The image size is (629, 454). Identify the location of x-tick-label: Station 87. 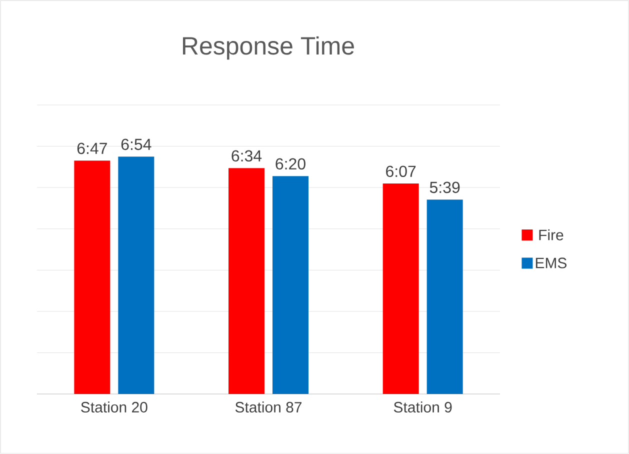
(268, 407).